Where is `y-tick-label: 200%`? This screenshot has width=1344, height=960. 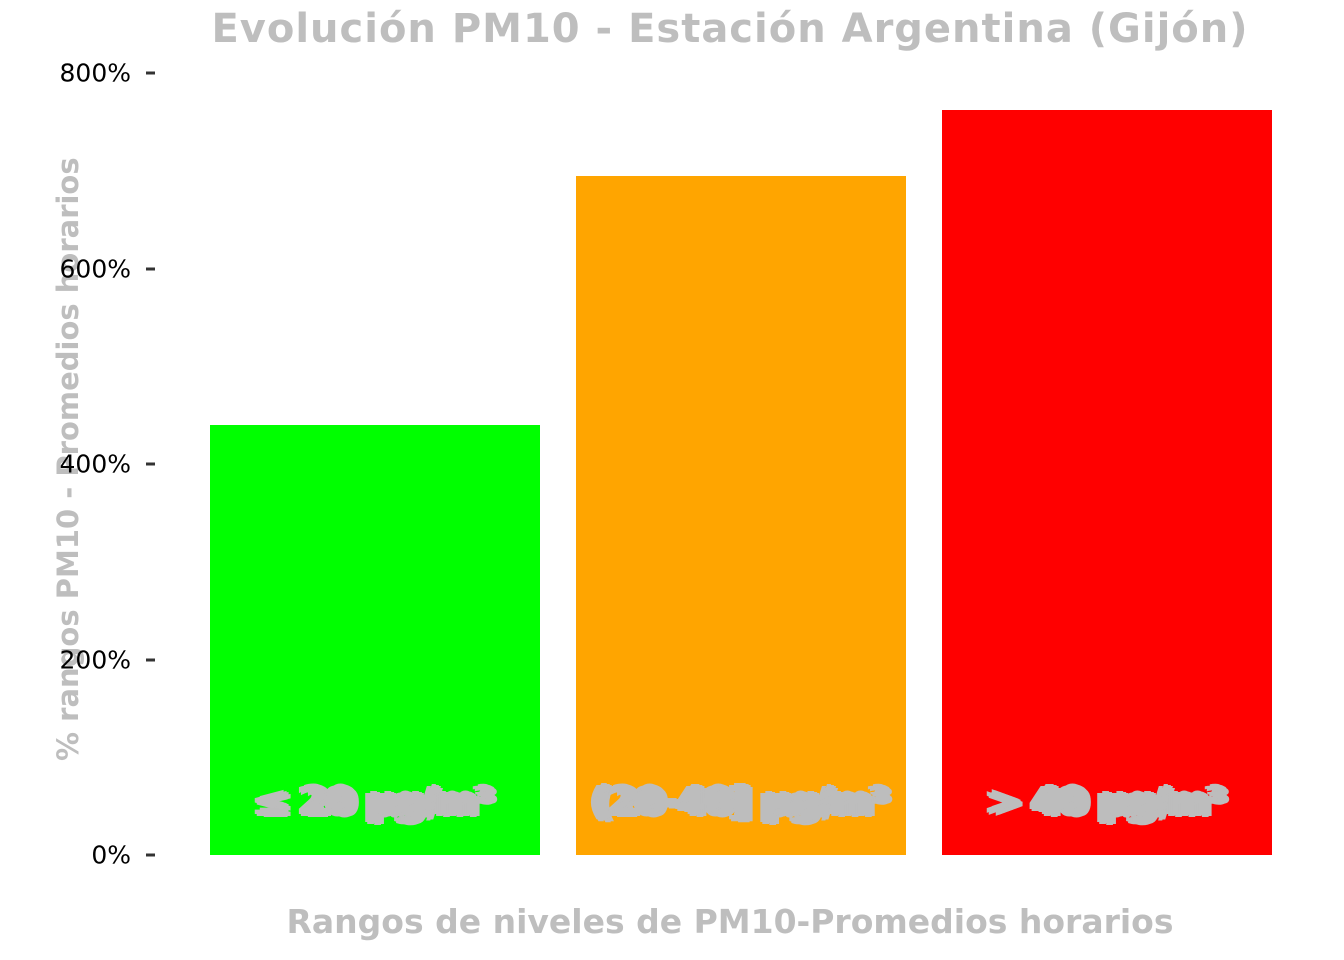 y-tick-label: 200% is located at coordinates (95, 659).